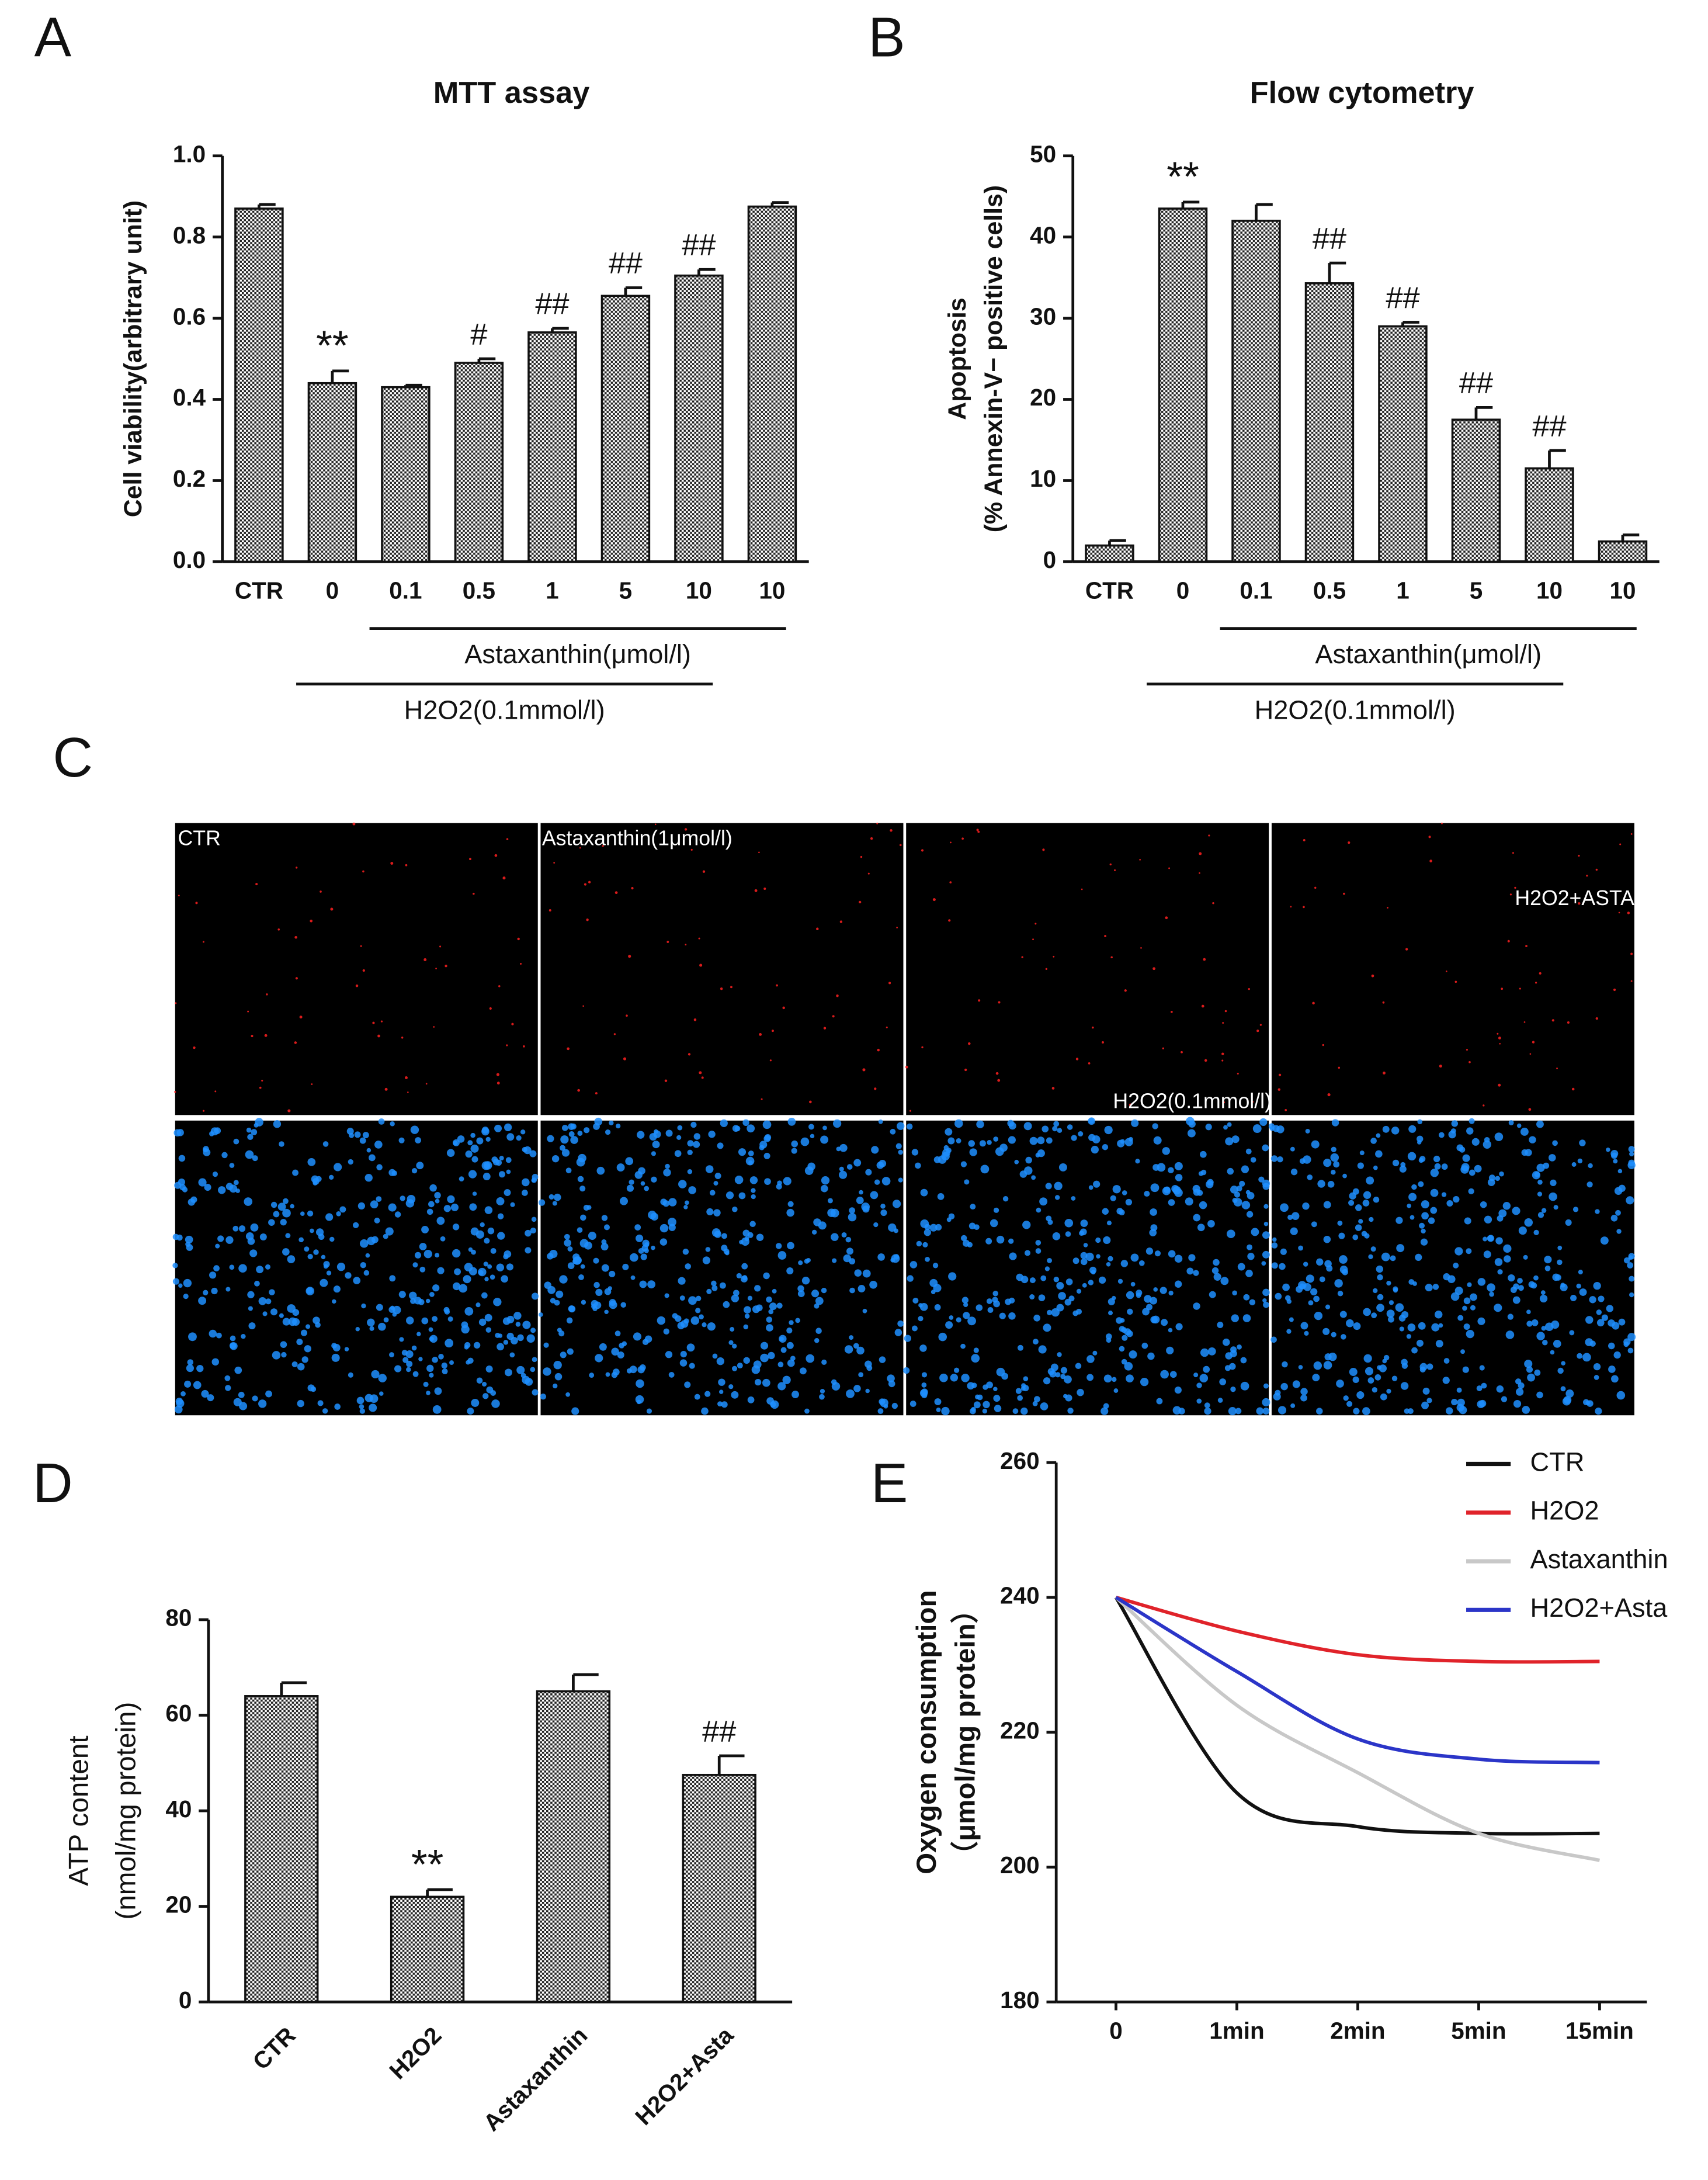 This screenshot has width=1708, height=2180. Describe the element at coordinates (1019, 2000) in the screenshot. I see `y-tick-label: 180` at that location.